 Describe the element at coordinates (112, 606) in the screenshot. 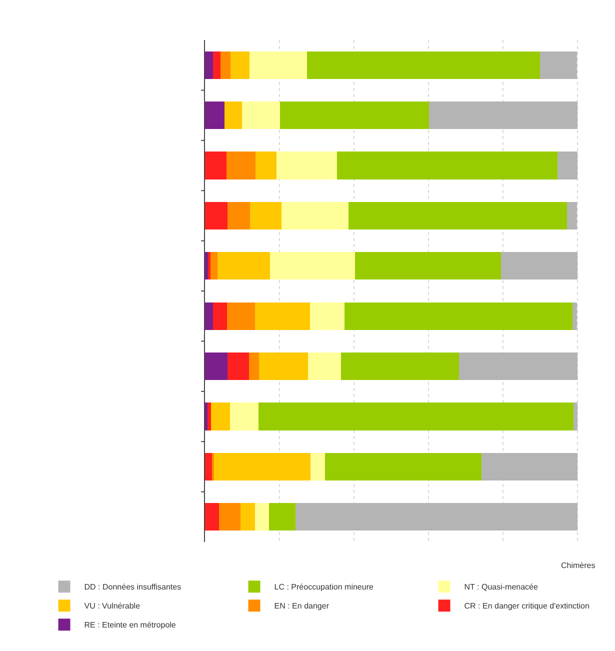

I see `legend-label: VU : Vulnérable` at that location.